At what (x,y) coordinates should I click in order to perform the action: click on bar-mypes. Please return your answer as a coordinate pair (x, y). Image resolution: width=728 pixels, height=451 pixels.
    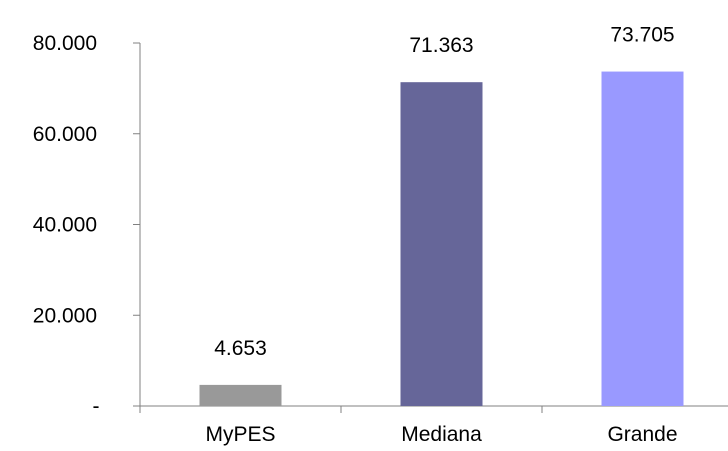
    Looking at the image, I should click on (240, 395).